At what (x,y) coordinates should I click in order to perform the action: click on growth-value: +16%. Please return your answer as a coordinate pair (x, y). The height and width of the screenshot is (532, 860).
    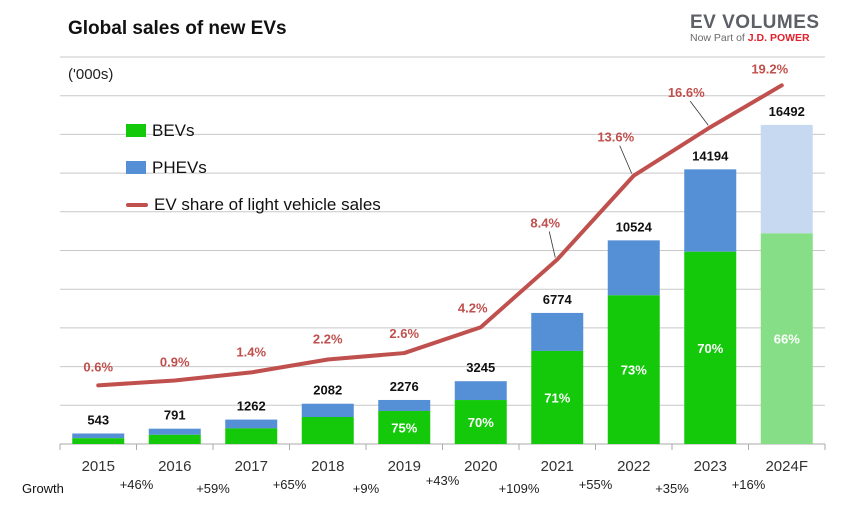
    Looking at the image, I should click on (749, 484).